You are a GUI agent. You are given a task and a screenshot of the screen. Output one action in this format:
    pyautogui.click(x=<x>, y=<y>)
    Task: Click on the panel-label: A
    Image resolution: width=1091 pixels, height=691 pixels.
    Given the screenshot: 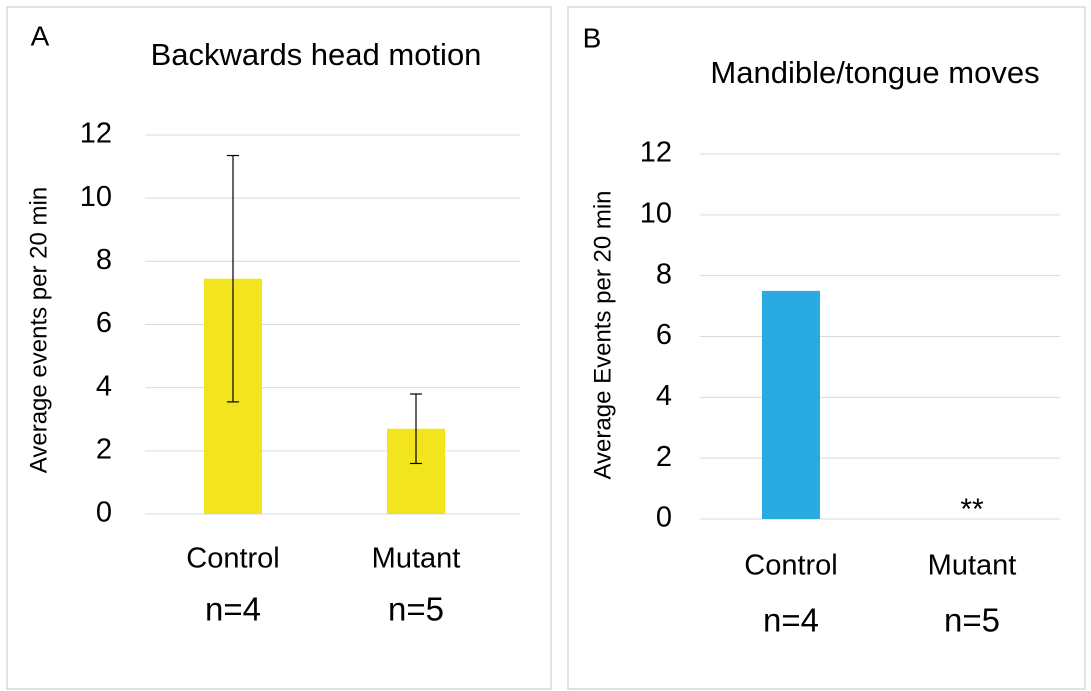 What is the action you would take?
    pyautogui.click(x=40, y=35)
    